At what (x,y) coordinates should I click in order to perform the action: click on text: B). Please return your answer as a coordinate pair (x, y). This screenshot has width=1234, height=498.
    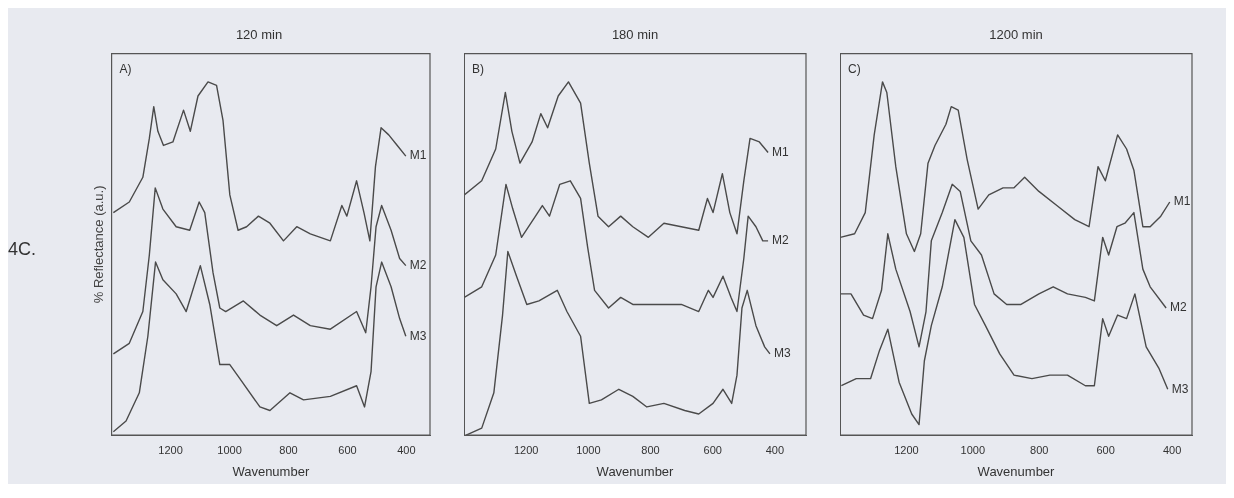
    Looking at the image, I should click on (478, 68).